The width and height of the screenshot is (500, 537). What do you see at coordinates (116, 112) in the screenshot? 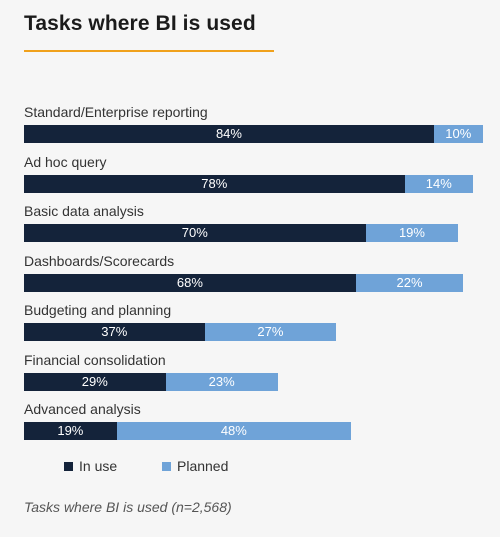
I see `category-label-standard-enterprise-reporting: Standard/Enterprise reporting` at bounding box center [116, 112].